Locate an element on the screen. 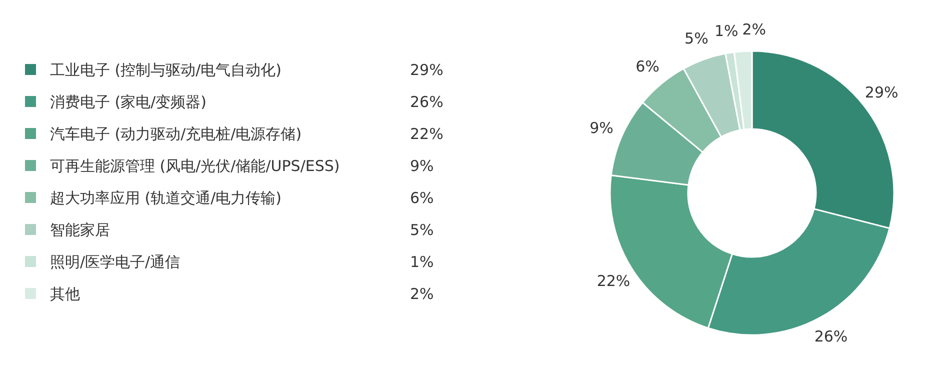  text: 29% is located at coordinates (427, 70).